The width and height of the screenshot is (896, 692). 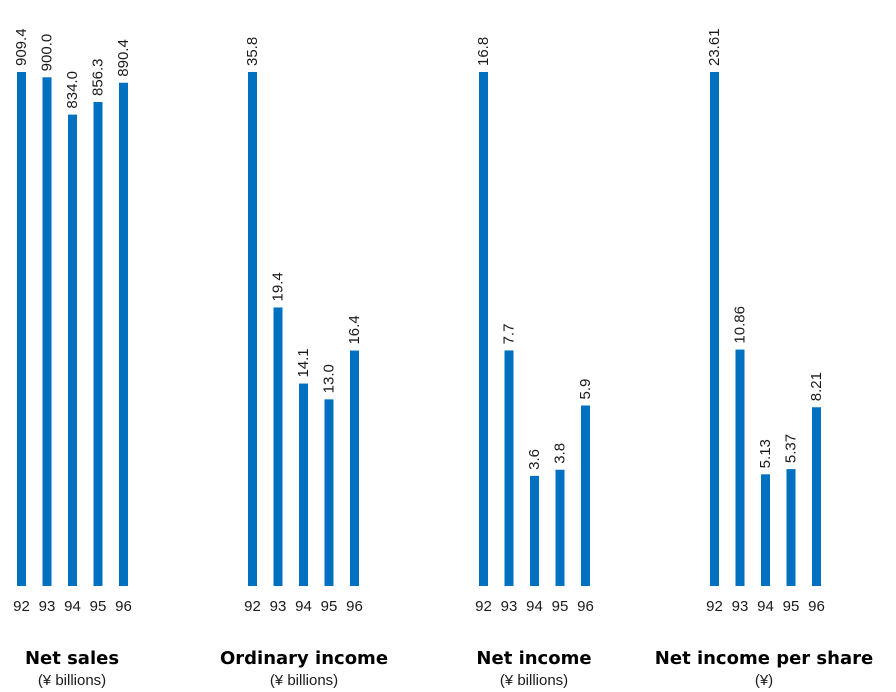 What do you see at coordinates (816, 386) in the screenshot?
I see `value-label: 8.21` at bounding box center [816, 386].